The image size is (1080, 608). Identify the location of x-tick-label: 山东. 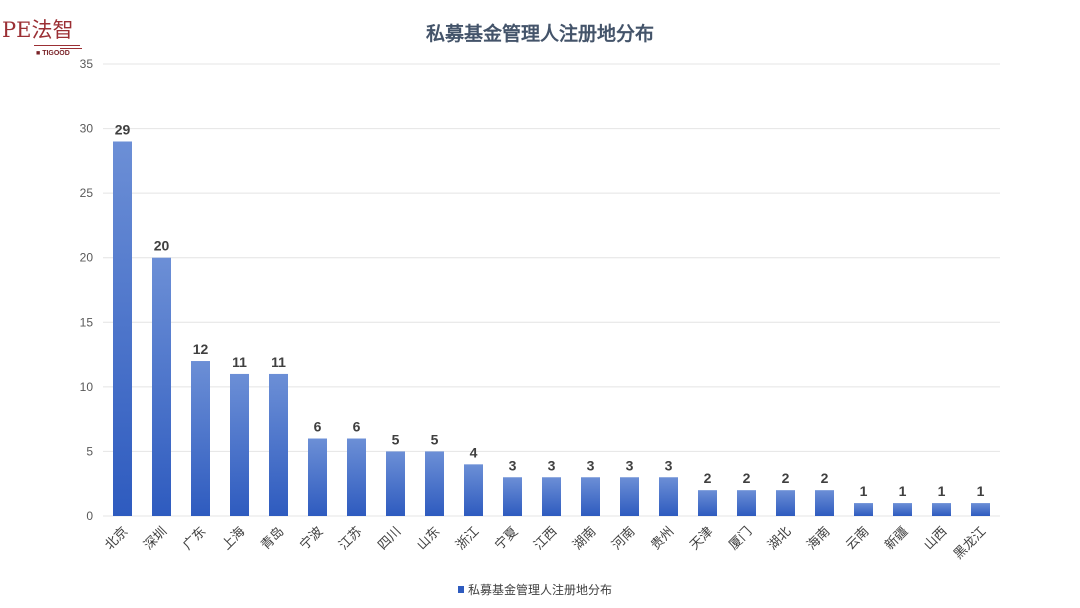
(428, 538).